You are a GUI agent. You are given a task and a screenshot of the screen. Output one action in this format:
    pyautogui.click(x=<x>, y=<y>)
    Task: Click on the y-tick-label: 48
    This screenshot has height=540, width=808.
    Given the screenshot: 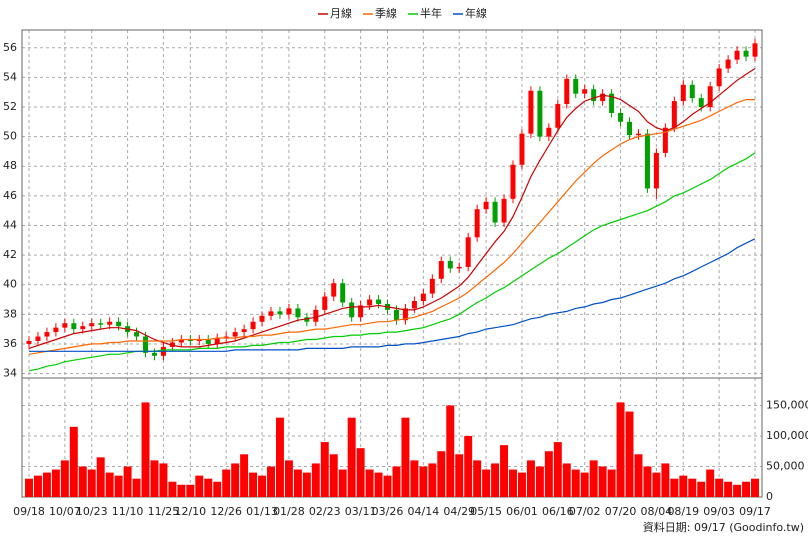 What is the action you would take?
    pyautogui.click(x=10, y=165)
    